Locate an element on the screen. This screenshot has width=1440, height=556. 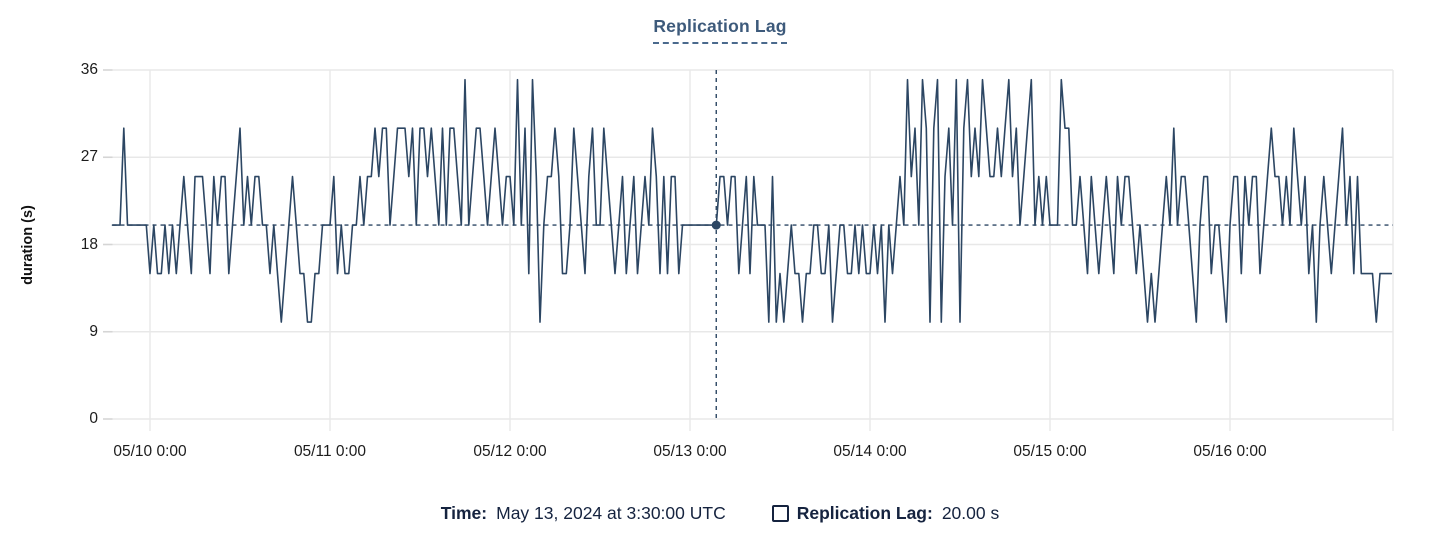
x-tick-label: 05/13 0:00 is located at coordinates (690, 451).